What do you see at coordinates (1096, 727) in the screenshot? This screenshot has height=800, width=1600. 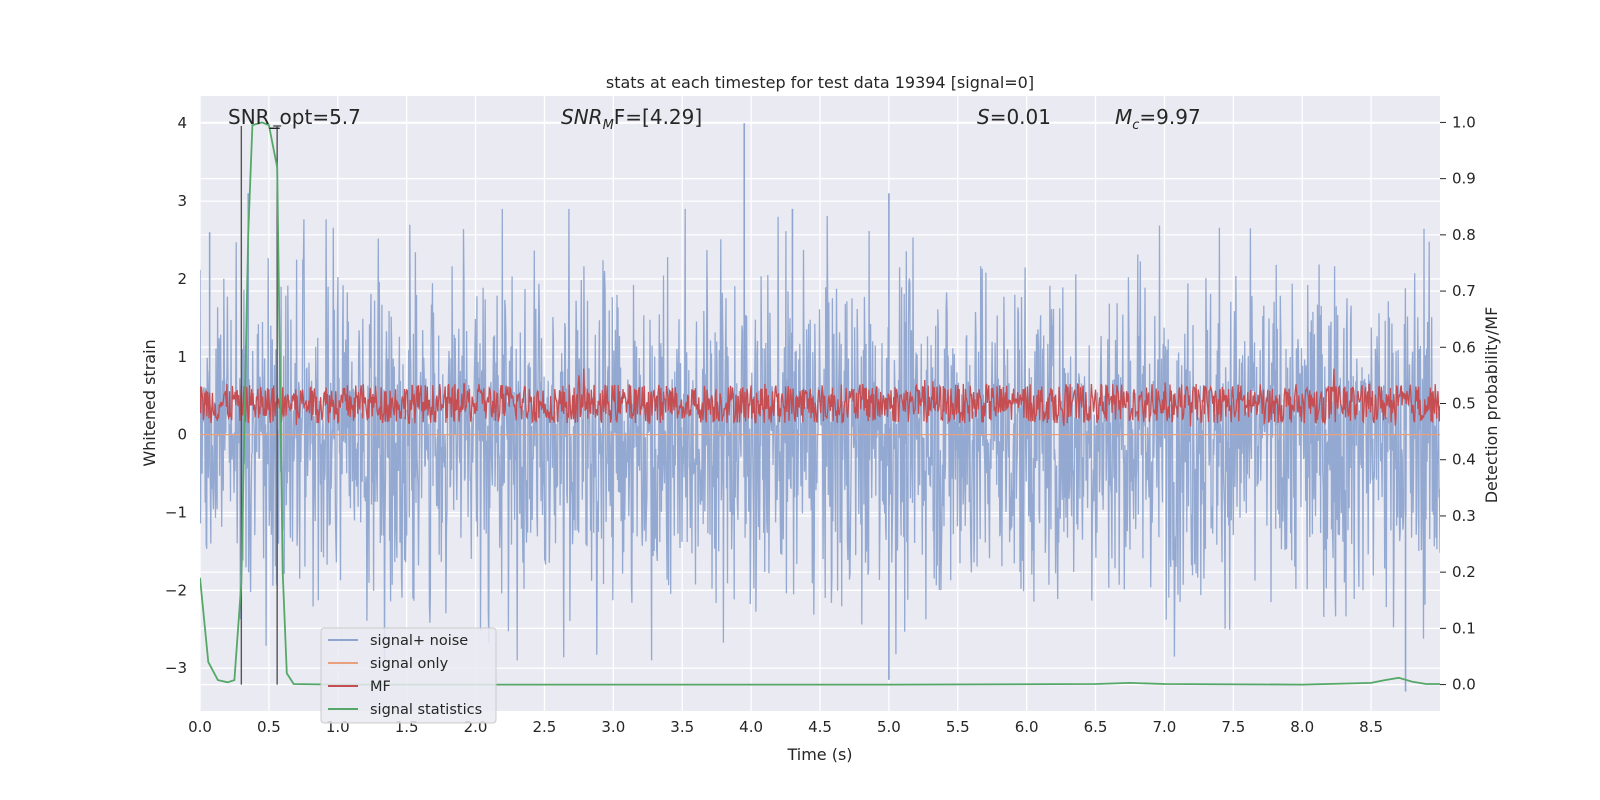 I see `x-tick-label: 6.5` at bounding box center [1096, 727].